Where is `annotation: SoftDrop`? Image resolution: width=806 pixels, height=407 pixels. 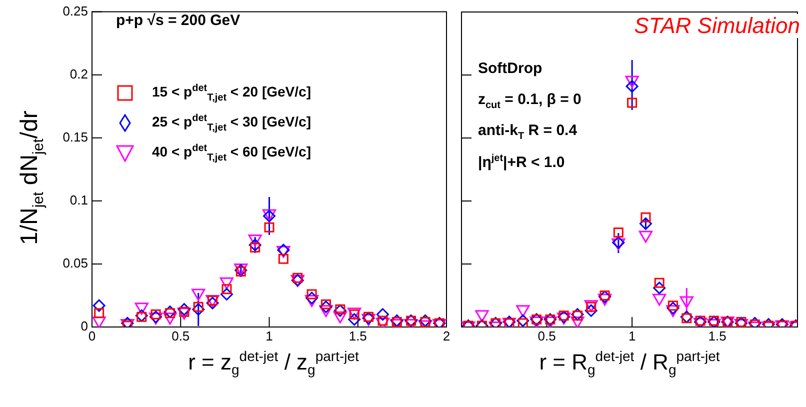
annotation: SoftDrop is located at coordinates (510, 68).